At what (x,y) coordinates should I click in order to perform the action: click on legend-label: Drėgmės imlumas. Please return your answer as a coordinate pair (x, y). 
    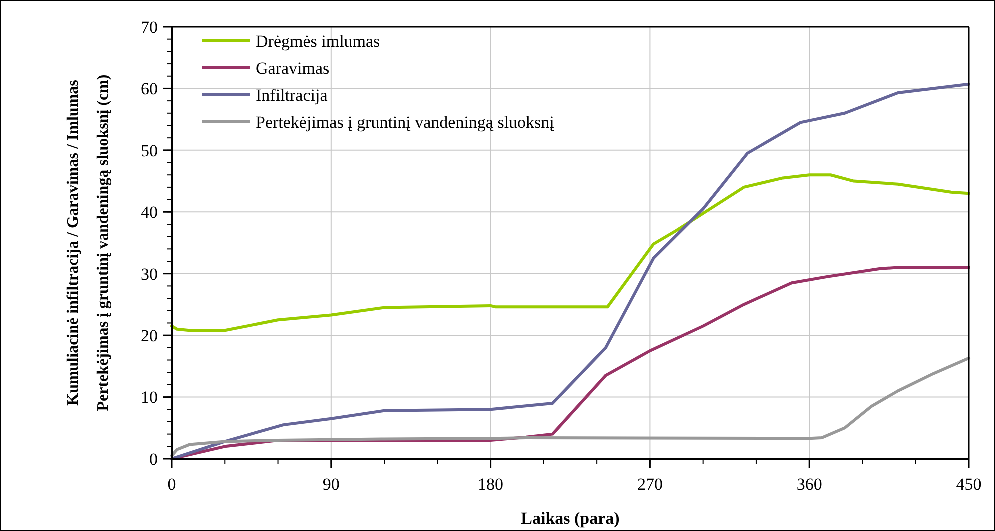
    Looking at the image, I should click on (318, 41).